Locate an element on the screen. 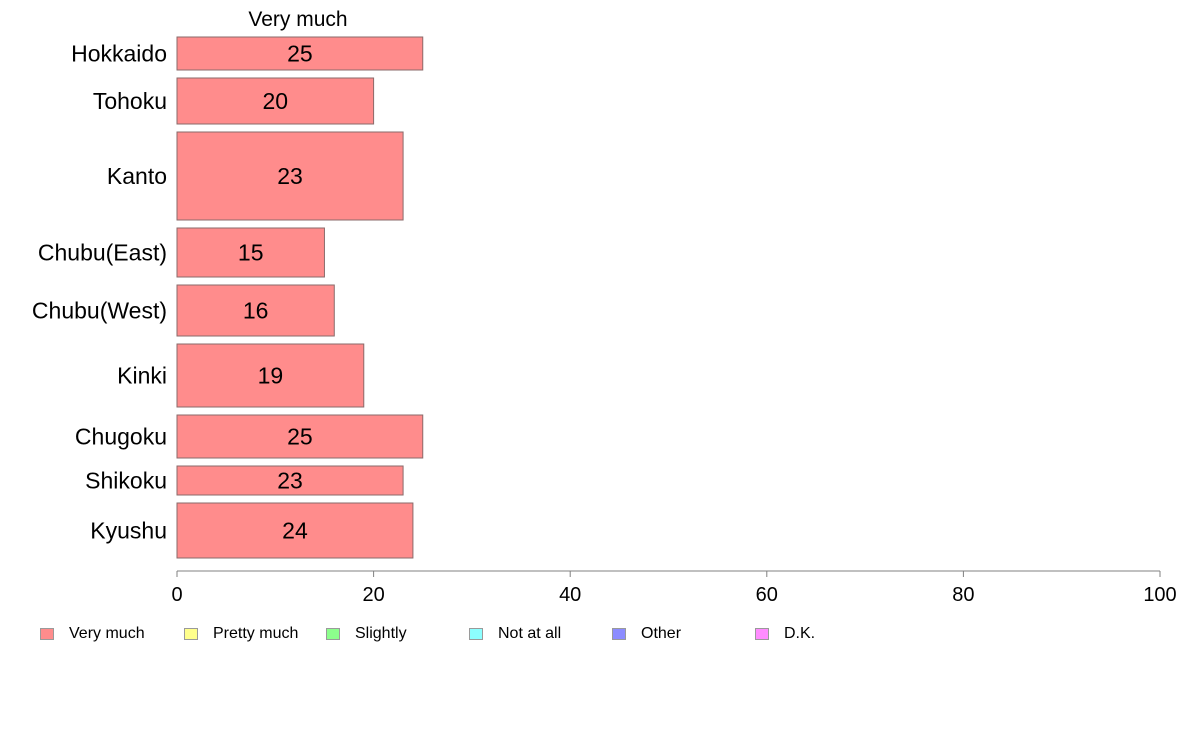 This screenshot has width=1188, height=736. bar-shikoku is located at coordinates (290, 480).